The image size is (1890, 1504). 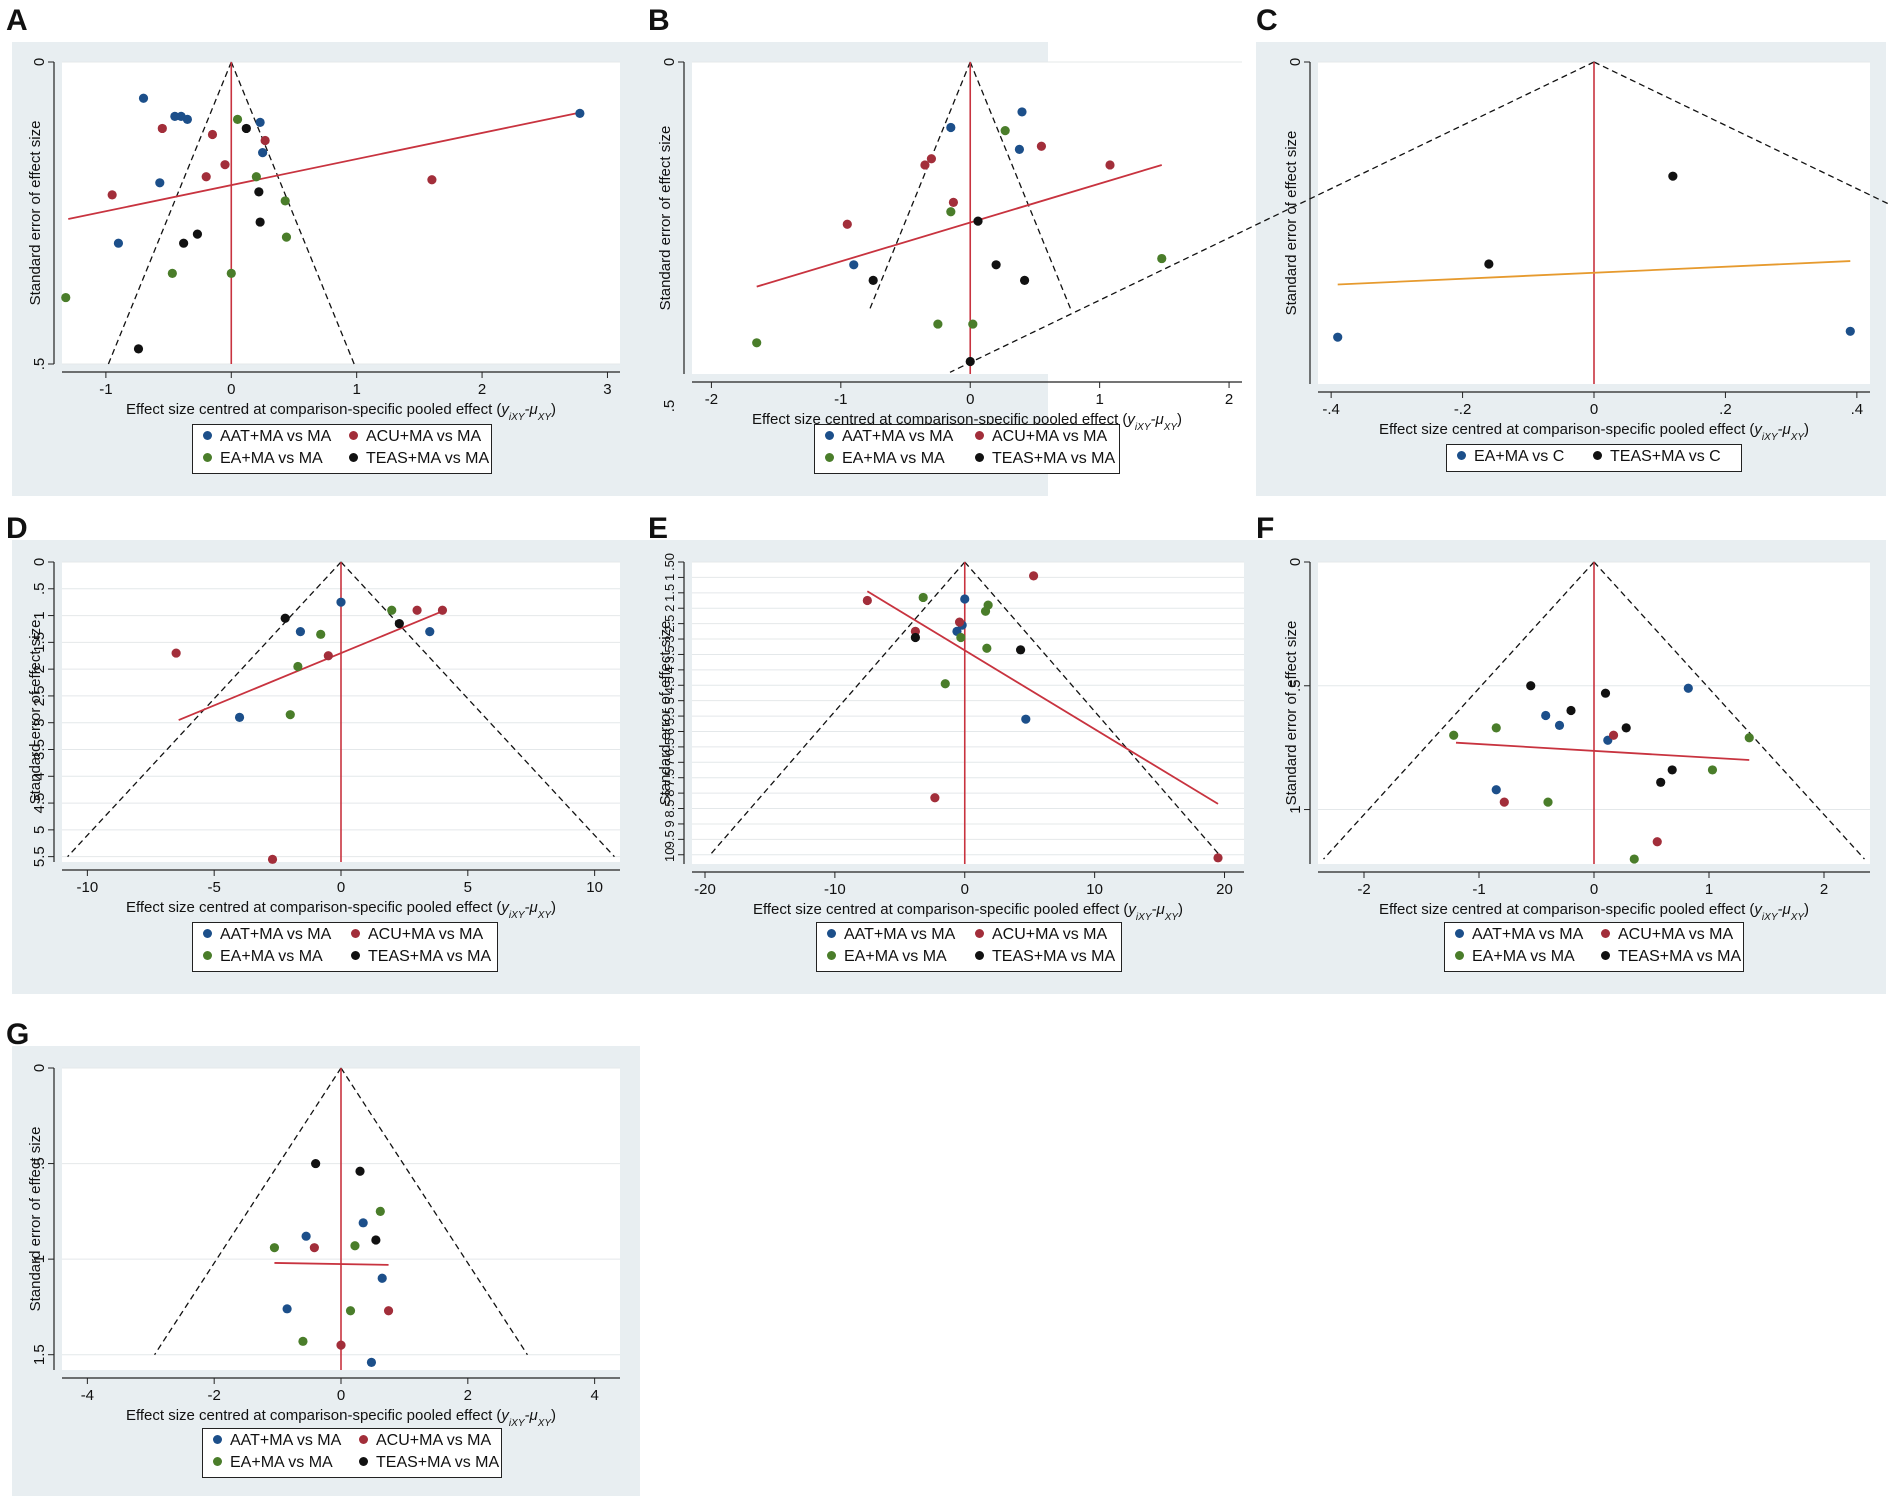 I want to click on legend-c: EA+MA vs C TEAS+MA vs C, so click(x=1594, y=458).